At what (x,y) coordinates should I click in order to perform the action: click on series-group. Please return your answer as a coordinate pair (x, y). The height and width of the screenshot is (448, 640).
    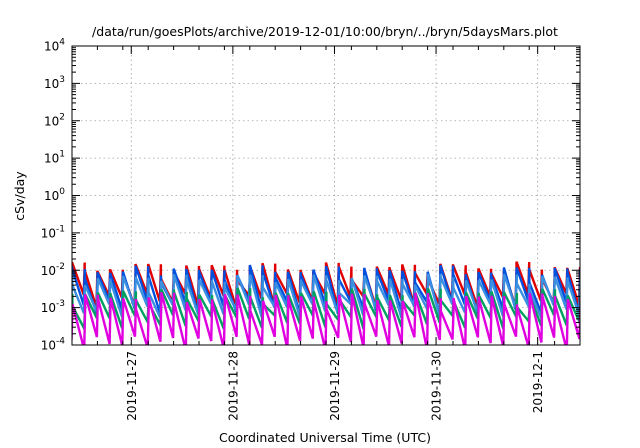
    Looking at the image, I should click on (326, 303).